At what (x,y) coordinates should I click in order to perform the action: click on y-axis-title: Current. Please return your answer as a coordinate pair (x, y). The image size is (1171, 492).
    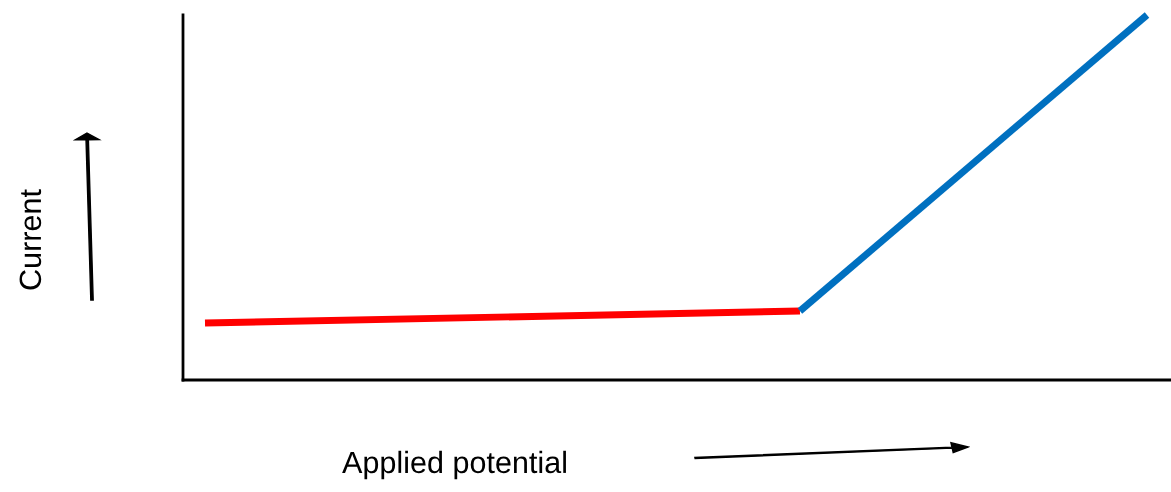
    Looking at the image, I should click on (30, 239).